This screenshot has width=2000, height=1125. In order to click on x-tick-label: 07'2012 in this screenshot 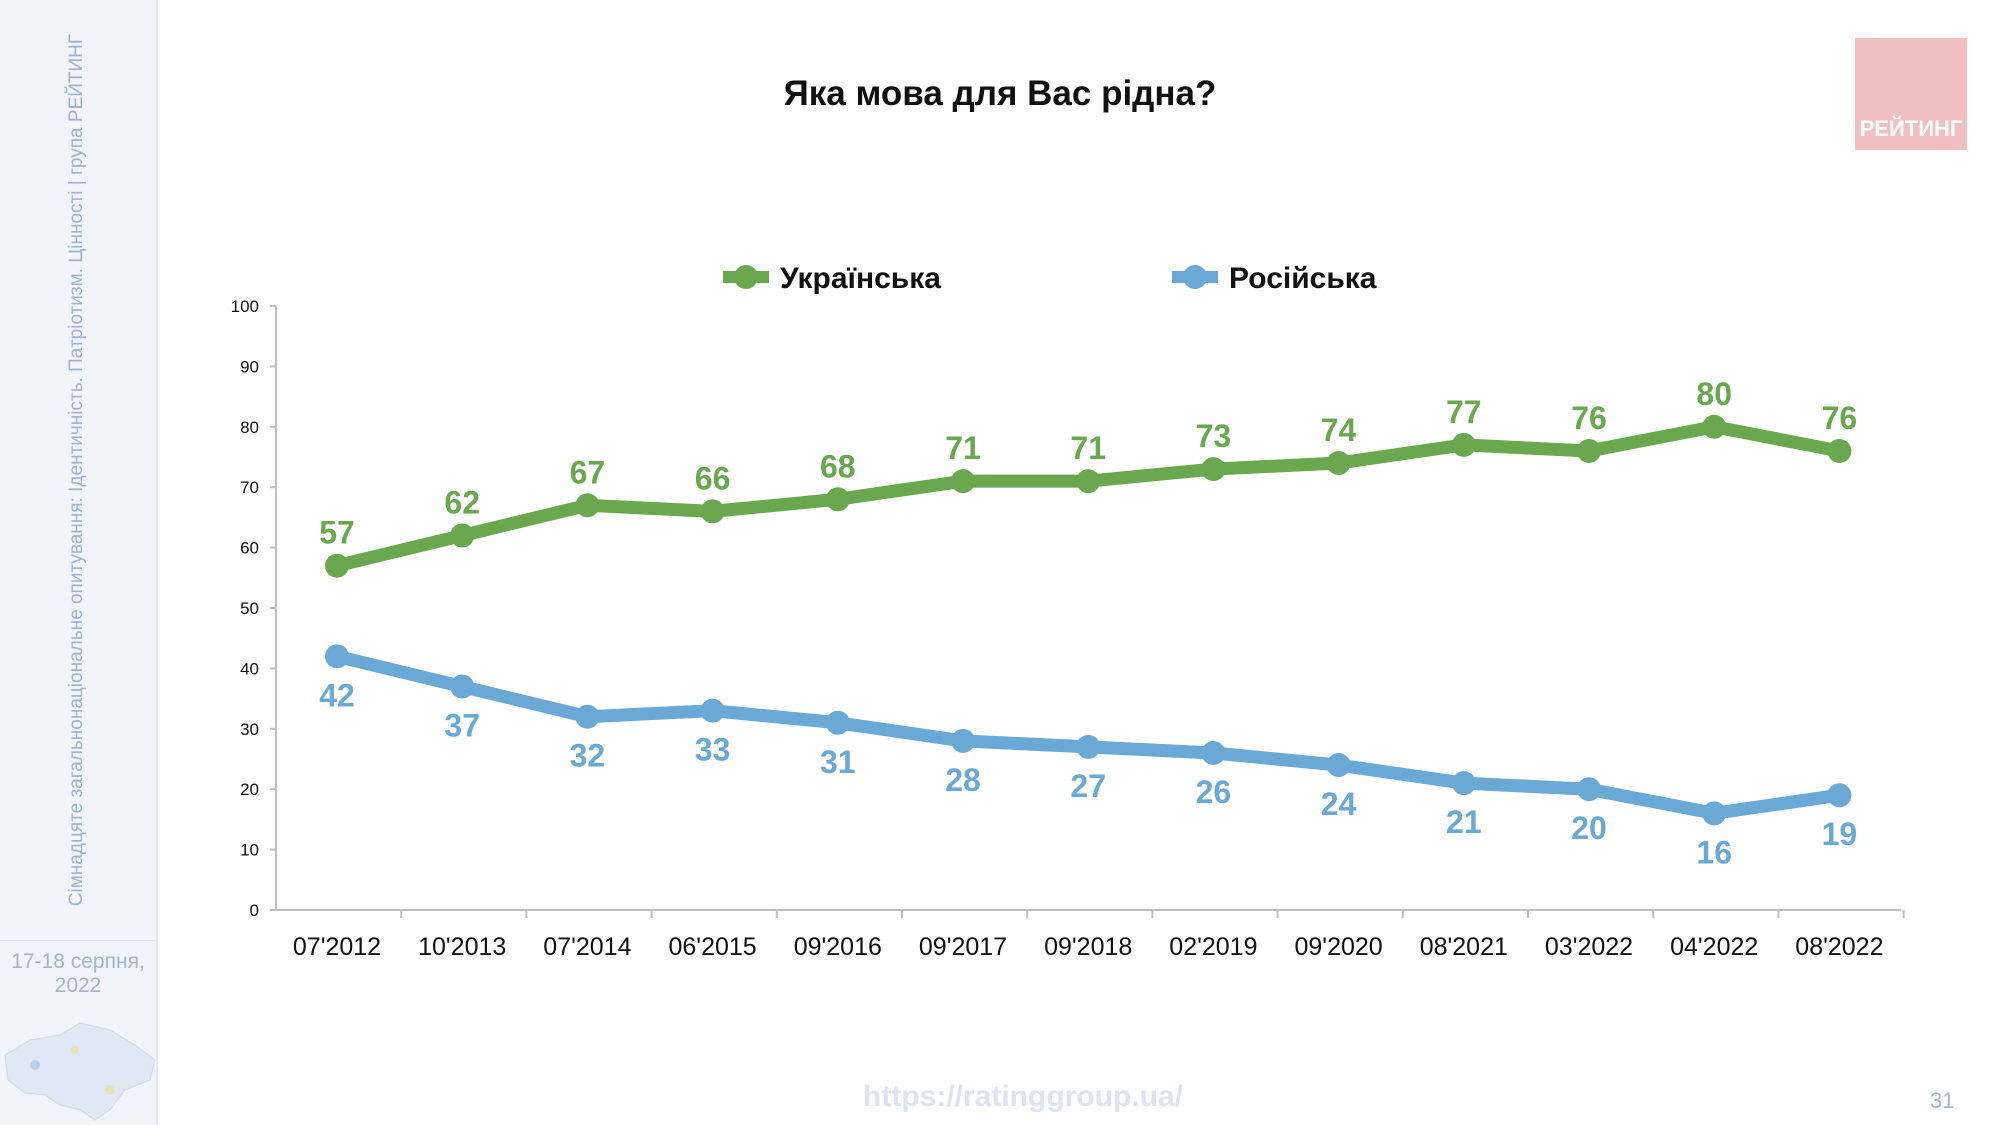, I will do `click(337, 947)`.